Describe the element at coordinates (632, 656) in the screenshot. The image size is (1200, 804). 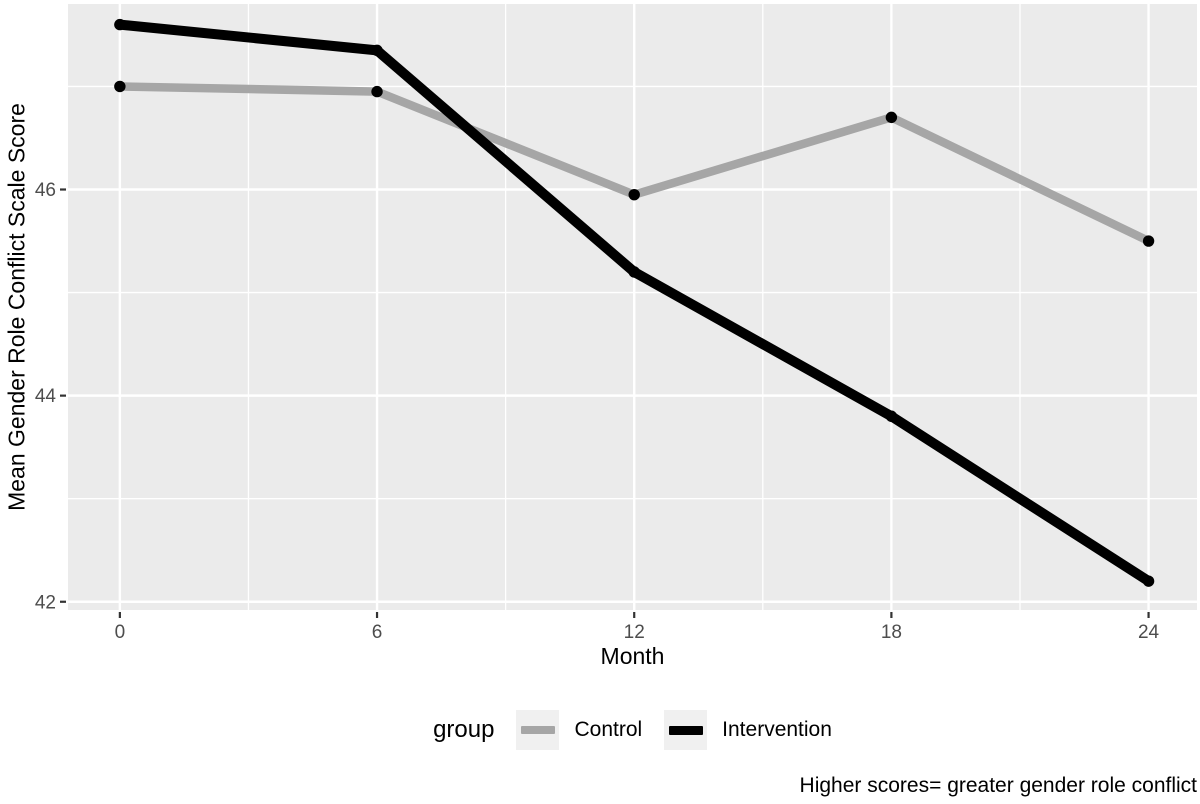
I see `x-axis-title: Month` at that location.